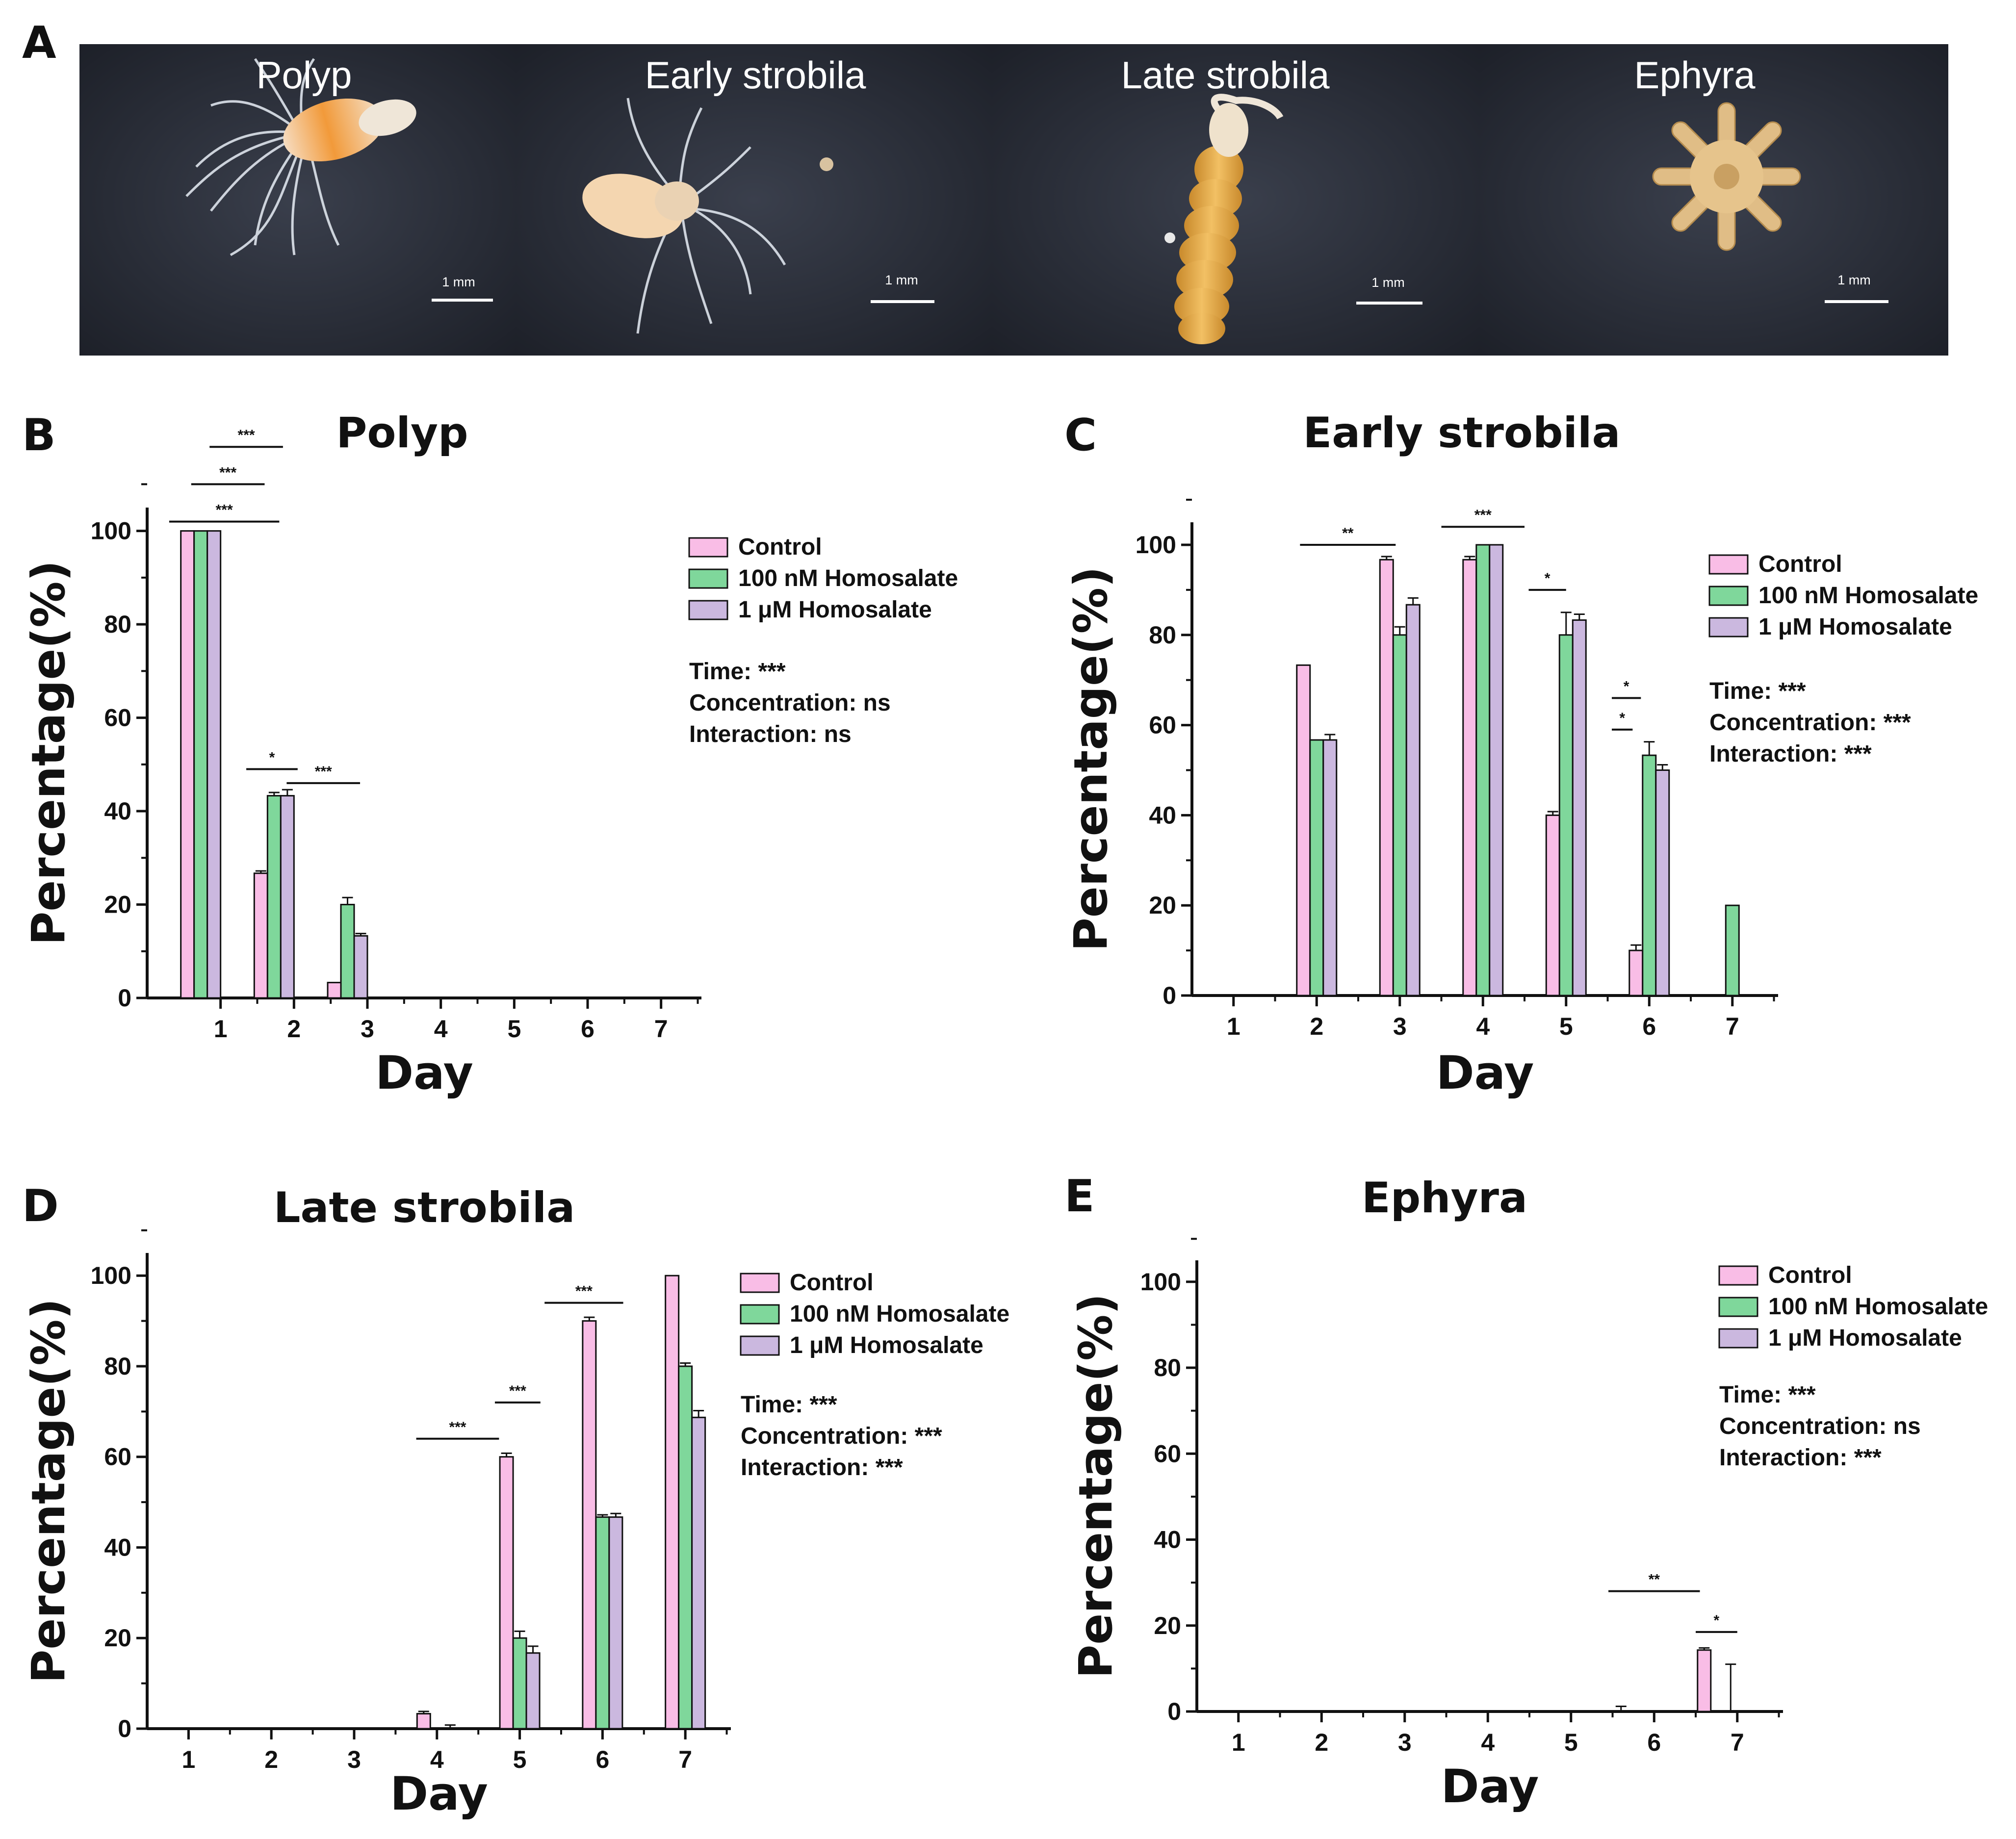  I want to click on anova-stat-line: Time: ***, so click(1768, 1395).